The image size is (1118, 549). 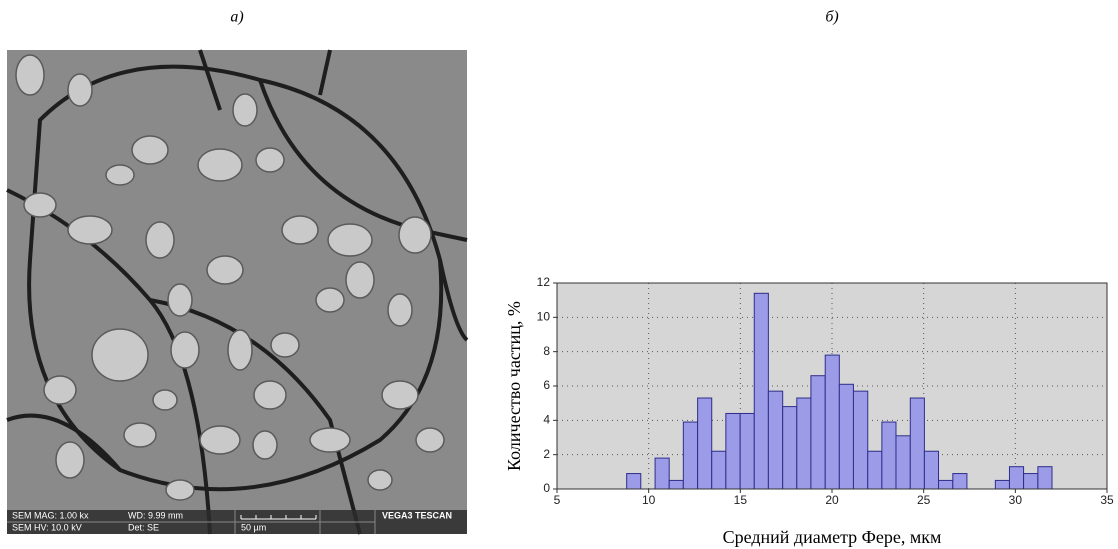 I want to click on sem-info: SEM HV: 10.0 kV, so click(x=47, y=527).